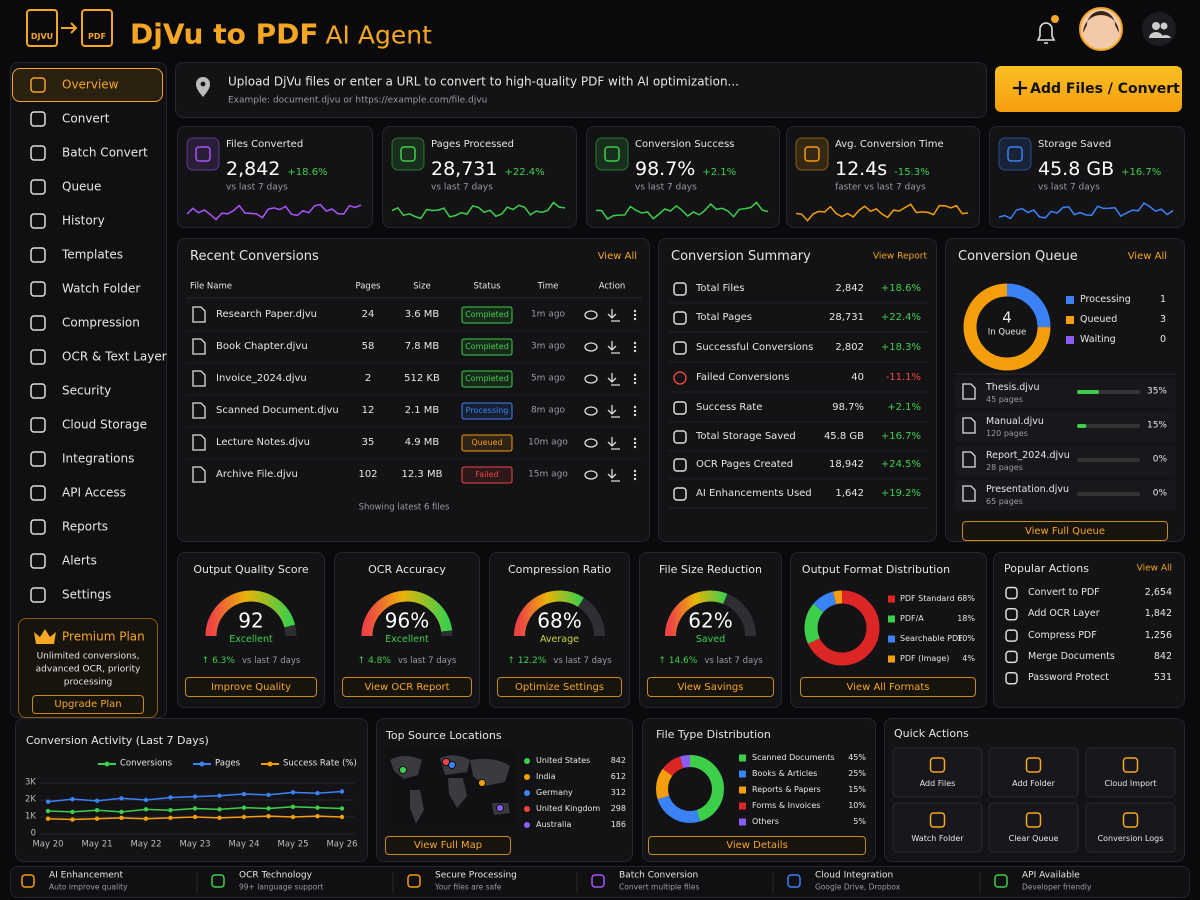 This screenshot has height=900, width=1200. What do you see at coordinates (307, 172) in the screenshot?
I see `stat-change: +18.6%` at bounding box center [307, 172].